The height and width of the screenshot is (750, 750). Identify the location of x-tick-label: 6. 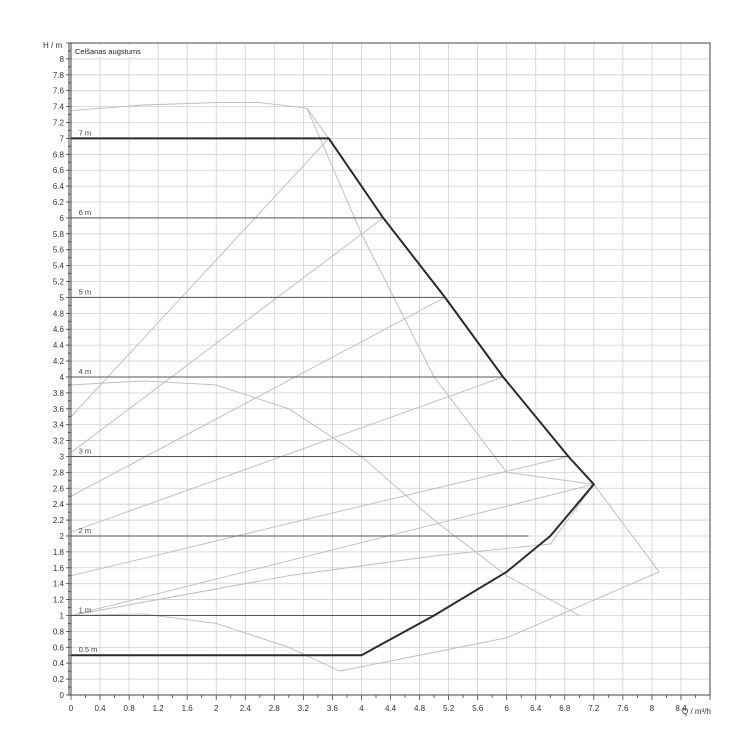
(506, 708).